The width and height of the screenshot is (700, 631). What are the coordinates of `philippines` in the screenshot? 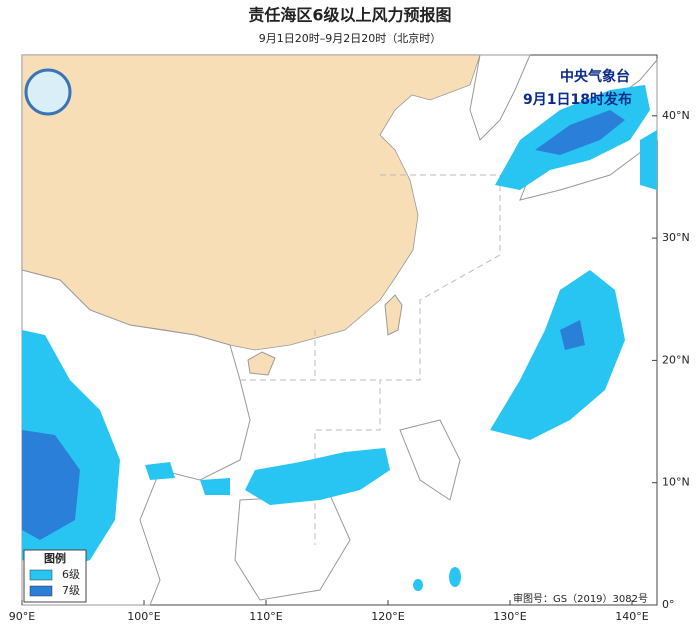 It's located at (430, 460).